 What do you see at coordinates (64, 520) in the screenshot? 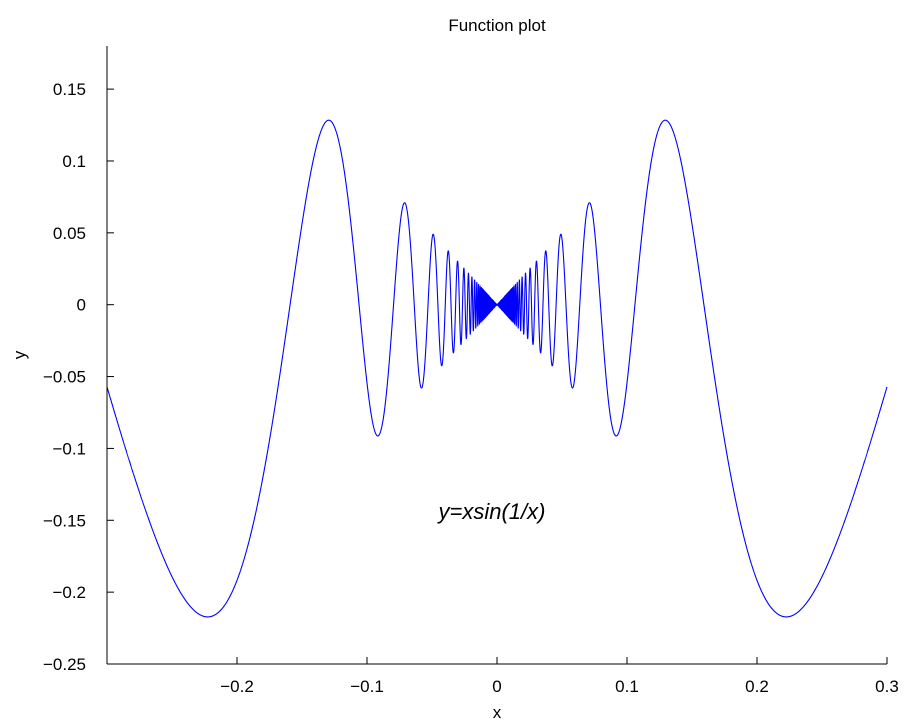
I see `y-tick-label: −0.15` at bounding box center [64, 520].